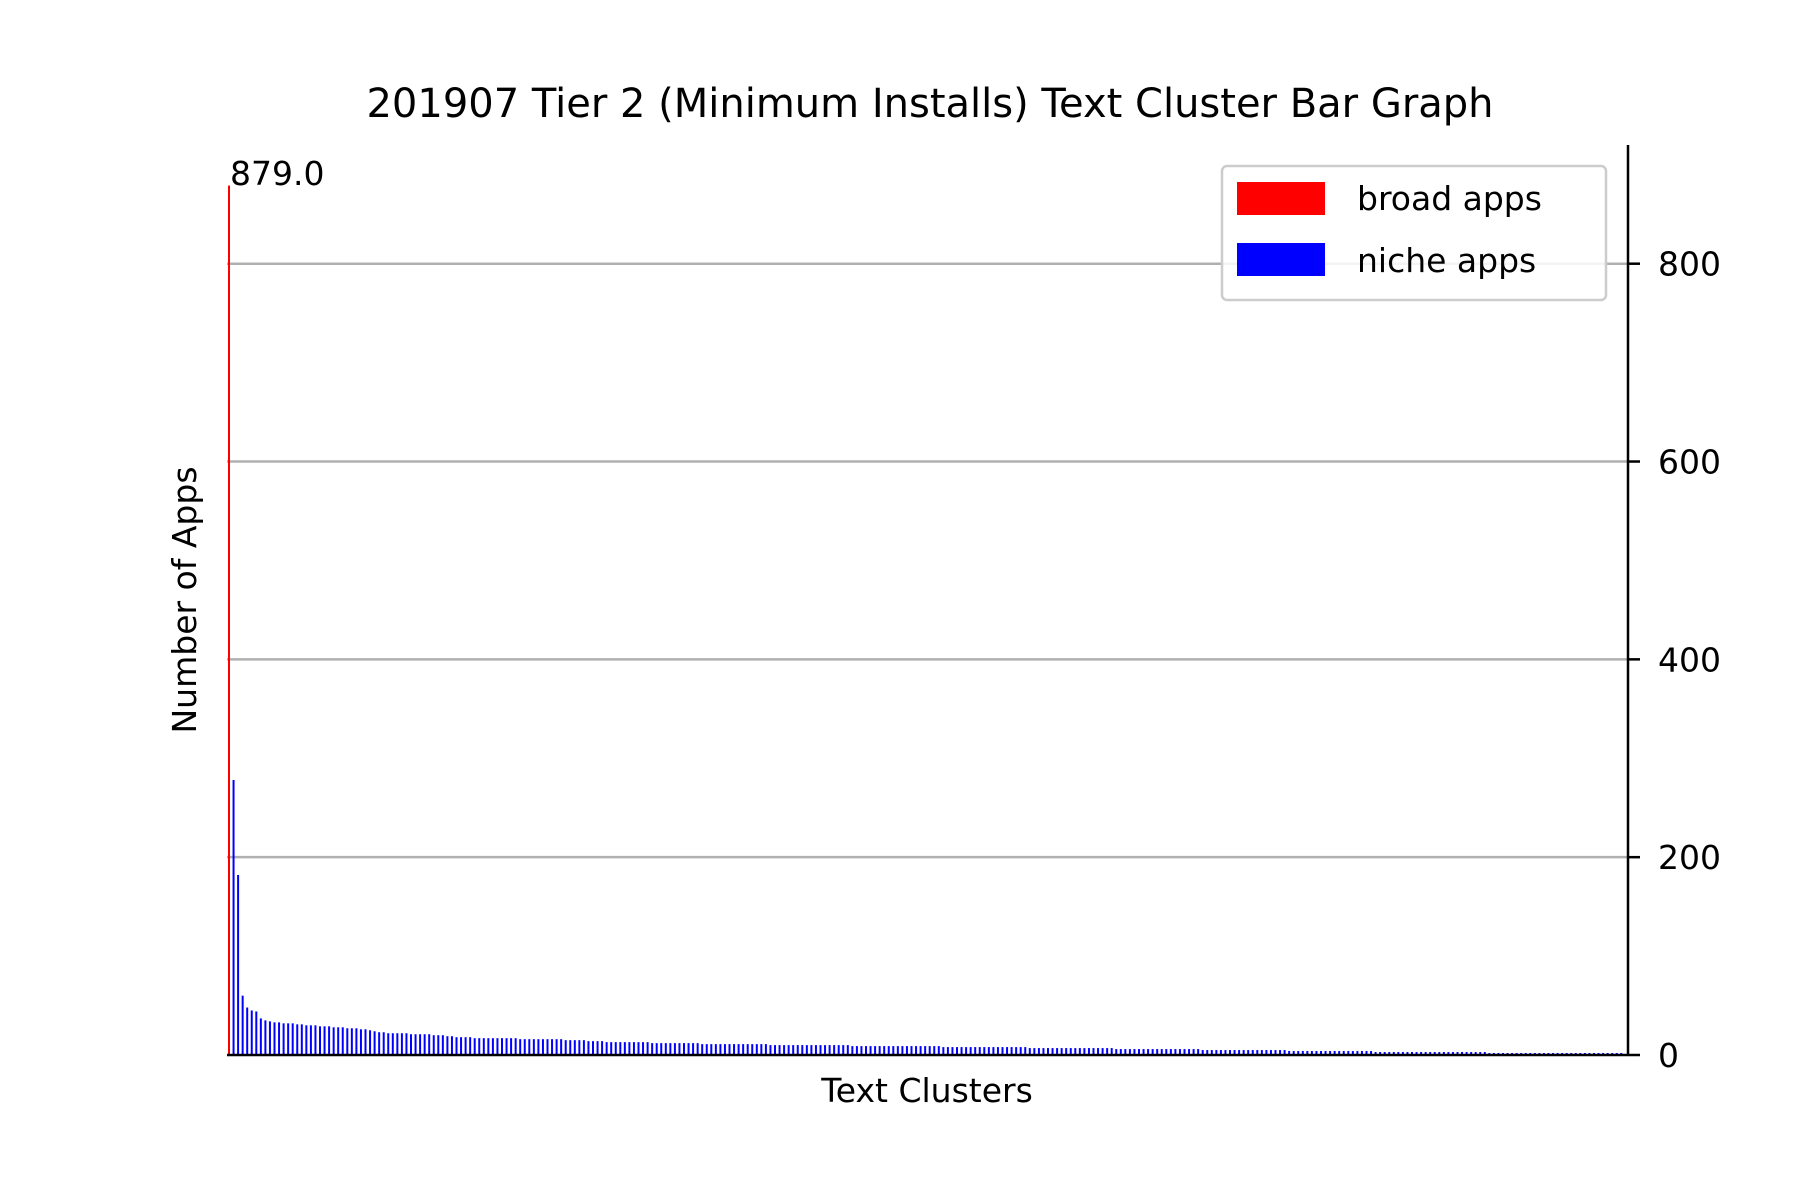  What do you see at coordinates (1281, 259) in the screenshot?
I see `legend-swatch-niche` at bounding box center [1281, 259].